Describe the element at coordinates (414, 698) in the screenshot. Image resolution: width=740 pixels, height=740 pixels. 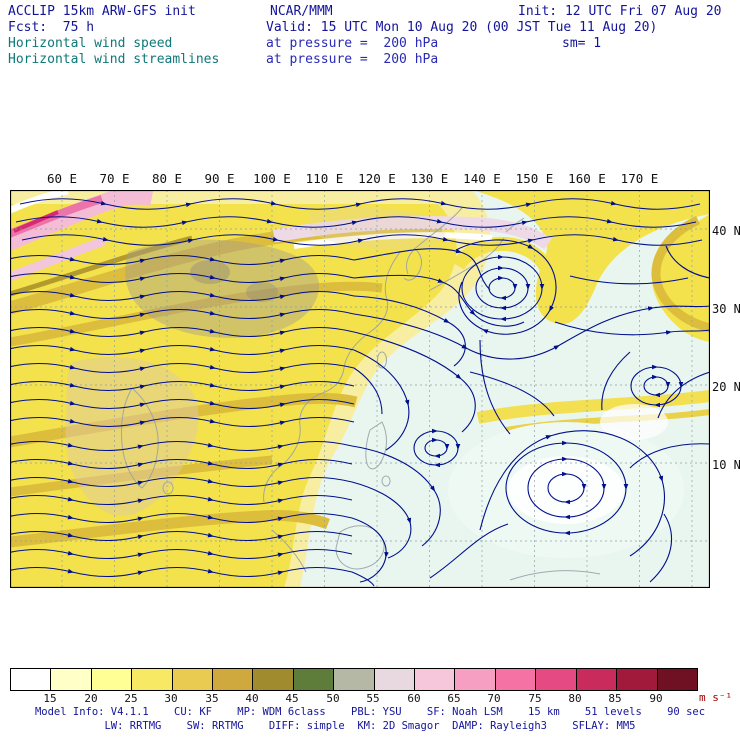
I see `colorbar-tick-label: 60` at that location.